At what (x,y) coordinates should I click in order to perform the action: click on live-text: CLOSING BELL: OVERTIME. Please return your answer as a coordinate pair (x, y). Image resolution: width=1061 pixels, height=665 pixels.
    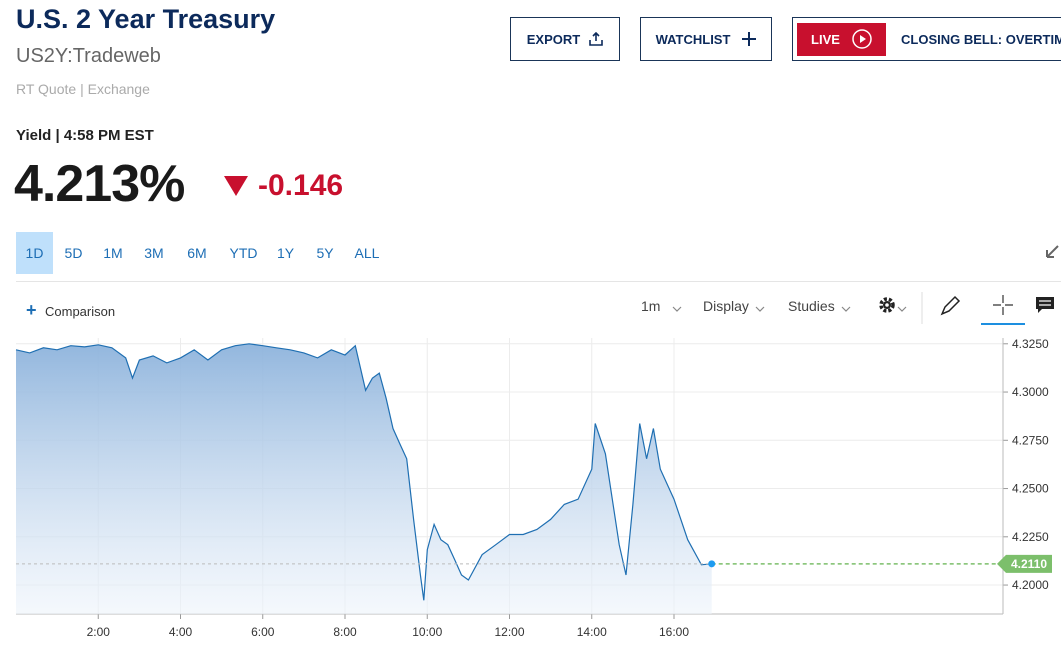
    Looking at the image, I should click on (981, 39).